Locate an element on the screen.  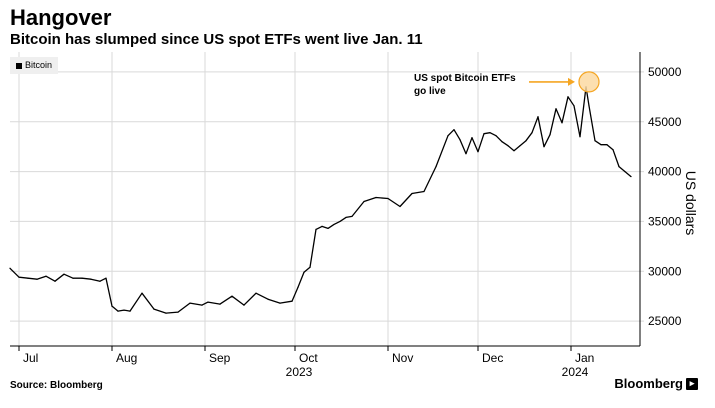
y-axis: 25000 30000 35000 40000 45000 50000 US dollars is located at coordinates (669, 199).